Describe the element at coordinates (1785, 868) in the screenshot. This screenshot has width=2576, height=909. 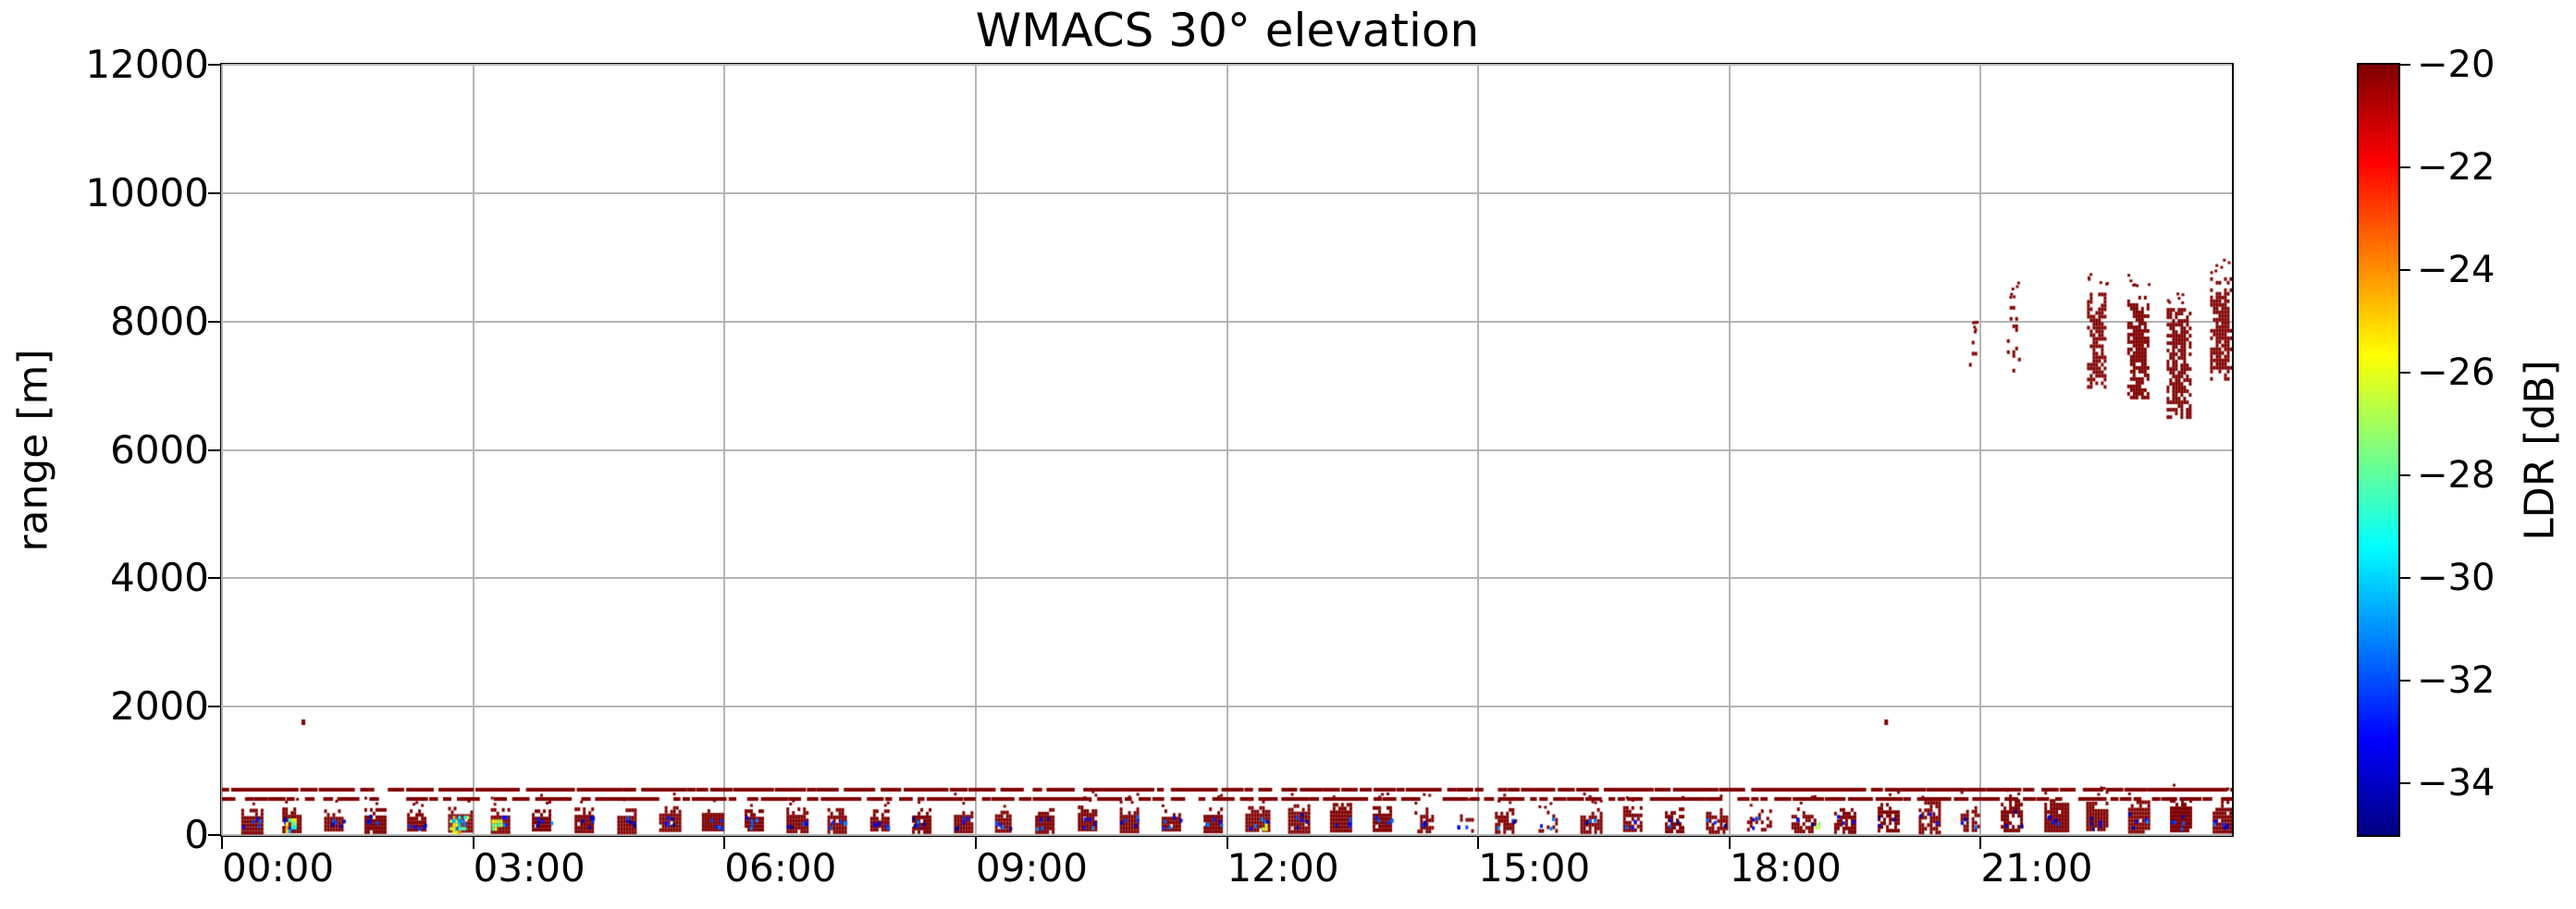
I see `x-tick-label: 18:00` at that location.